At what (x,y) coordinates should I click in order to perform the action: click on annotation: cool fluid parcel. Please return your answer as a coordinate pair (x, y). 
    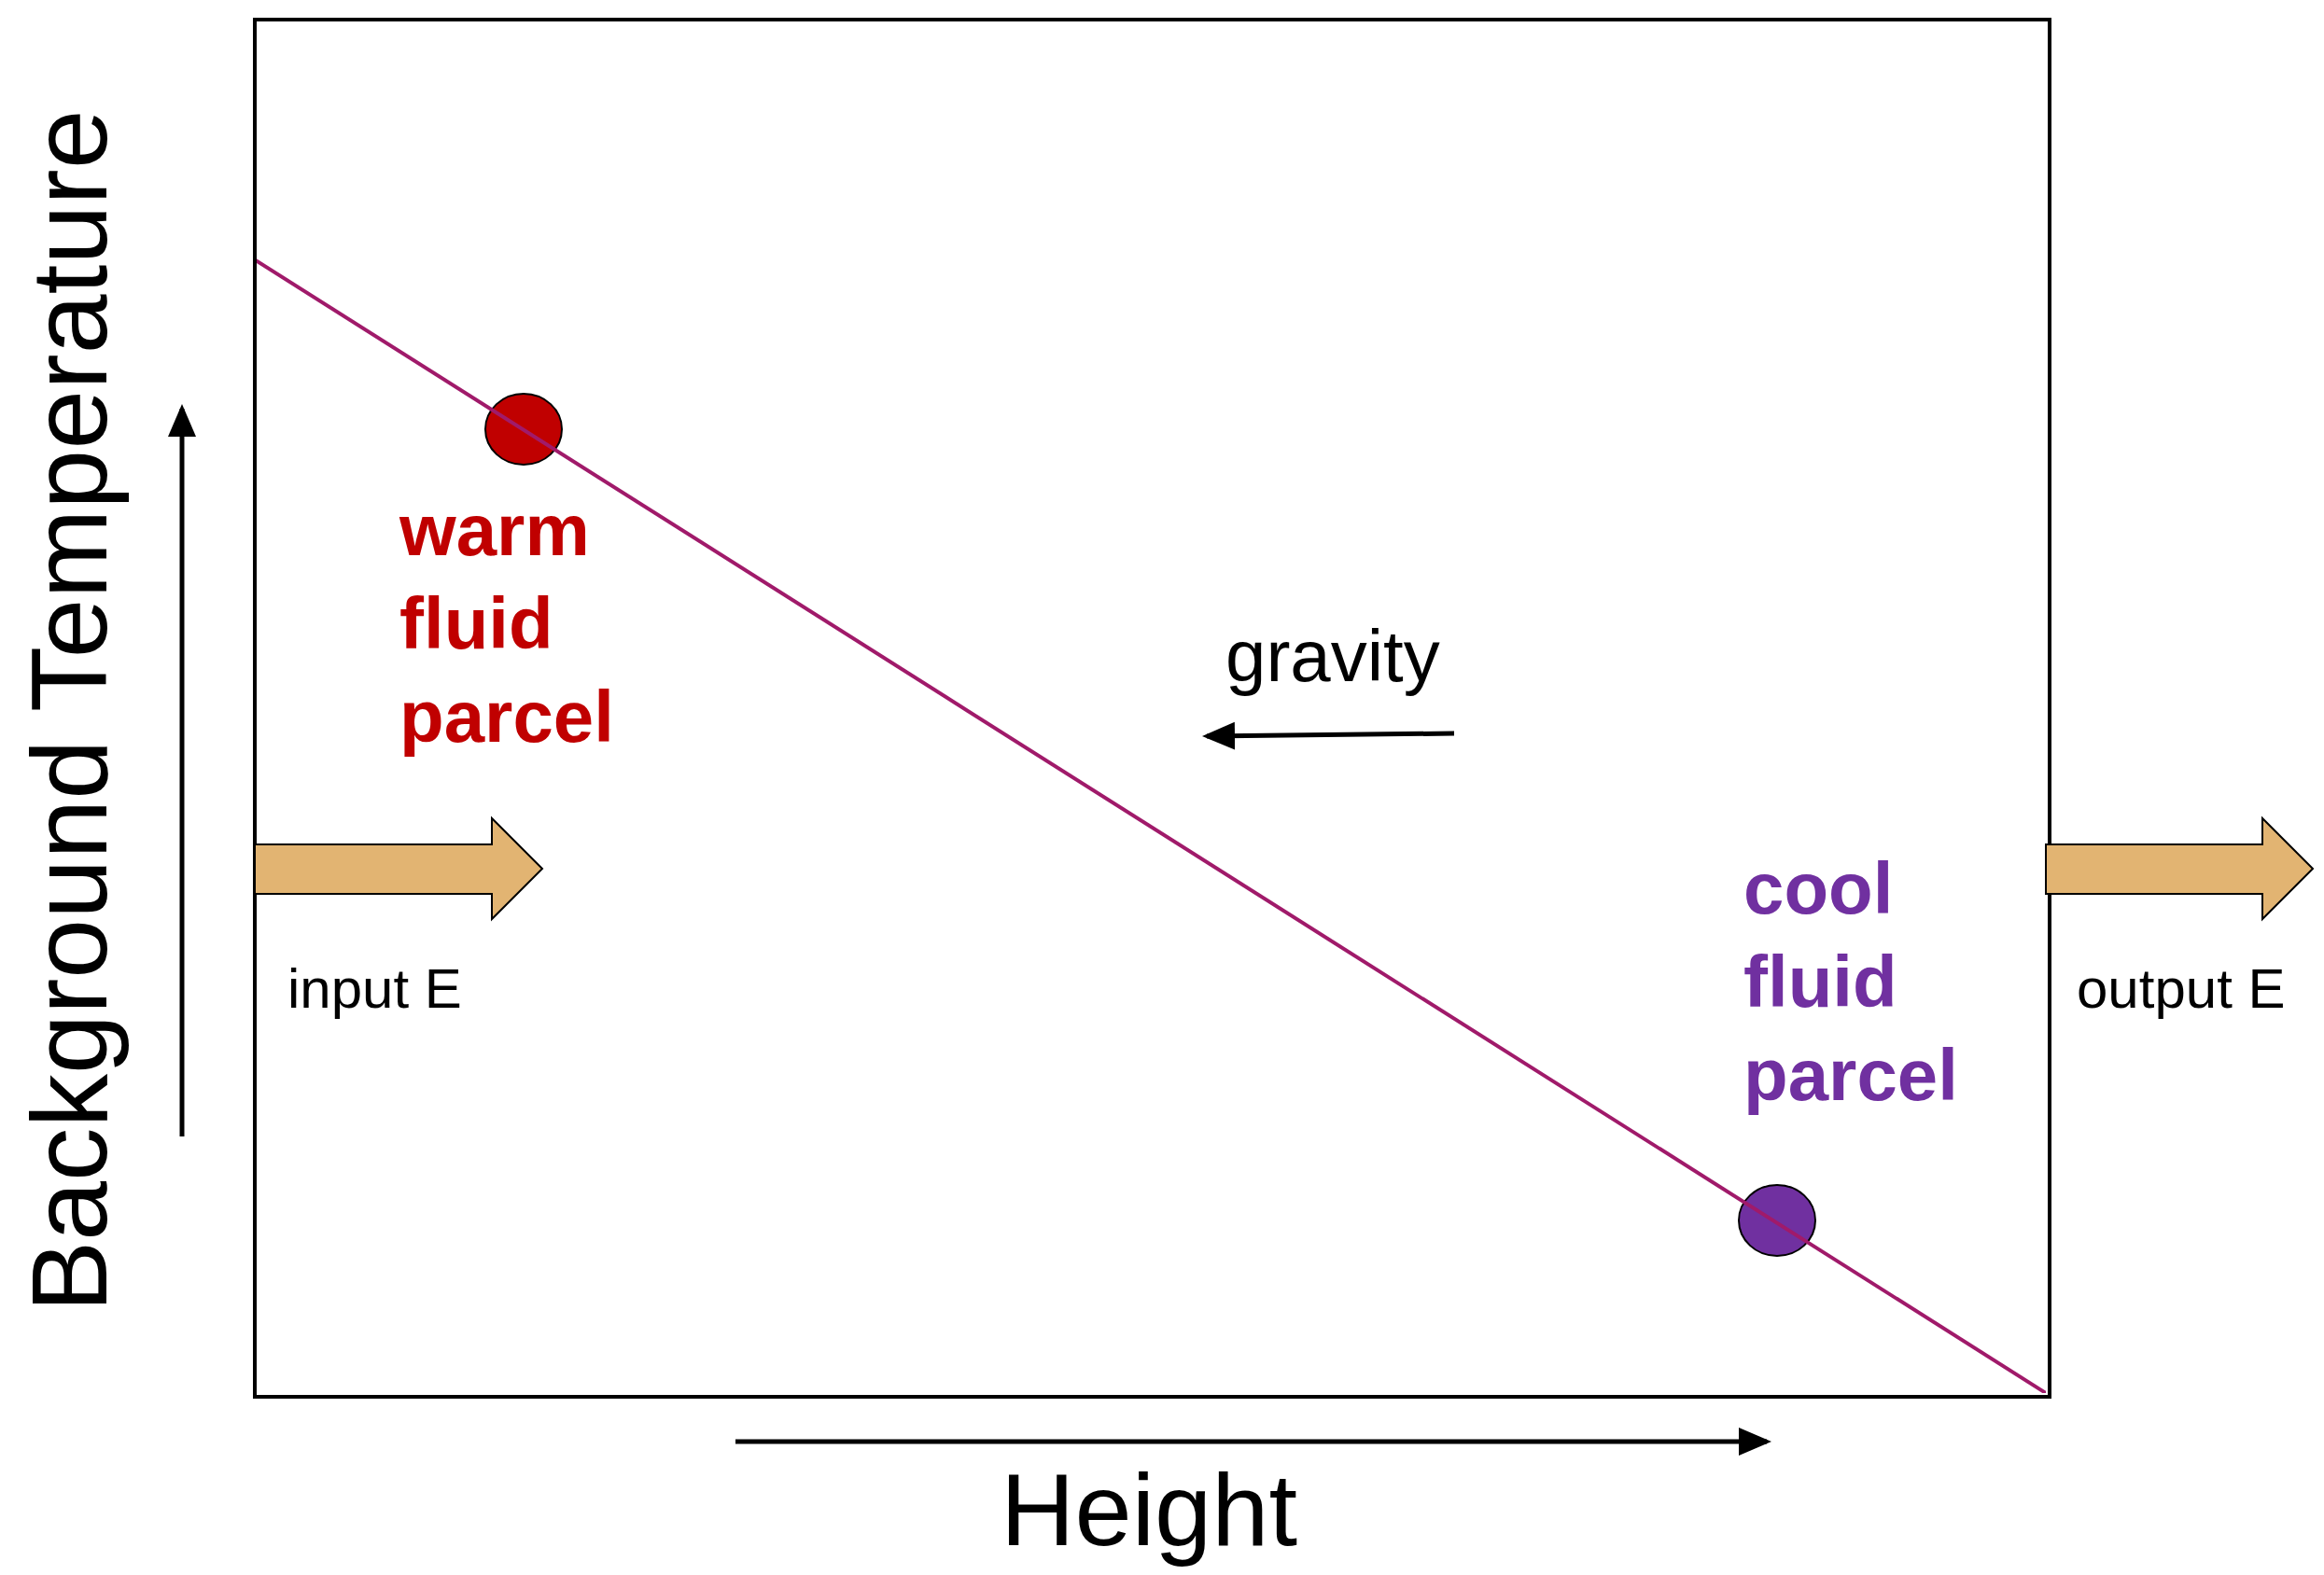
    Looking at the image, I should click on (1850, 981).